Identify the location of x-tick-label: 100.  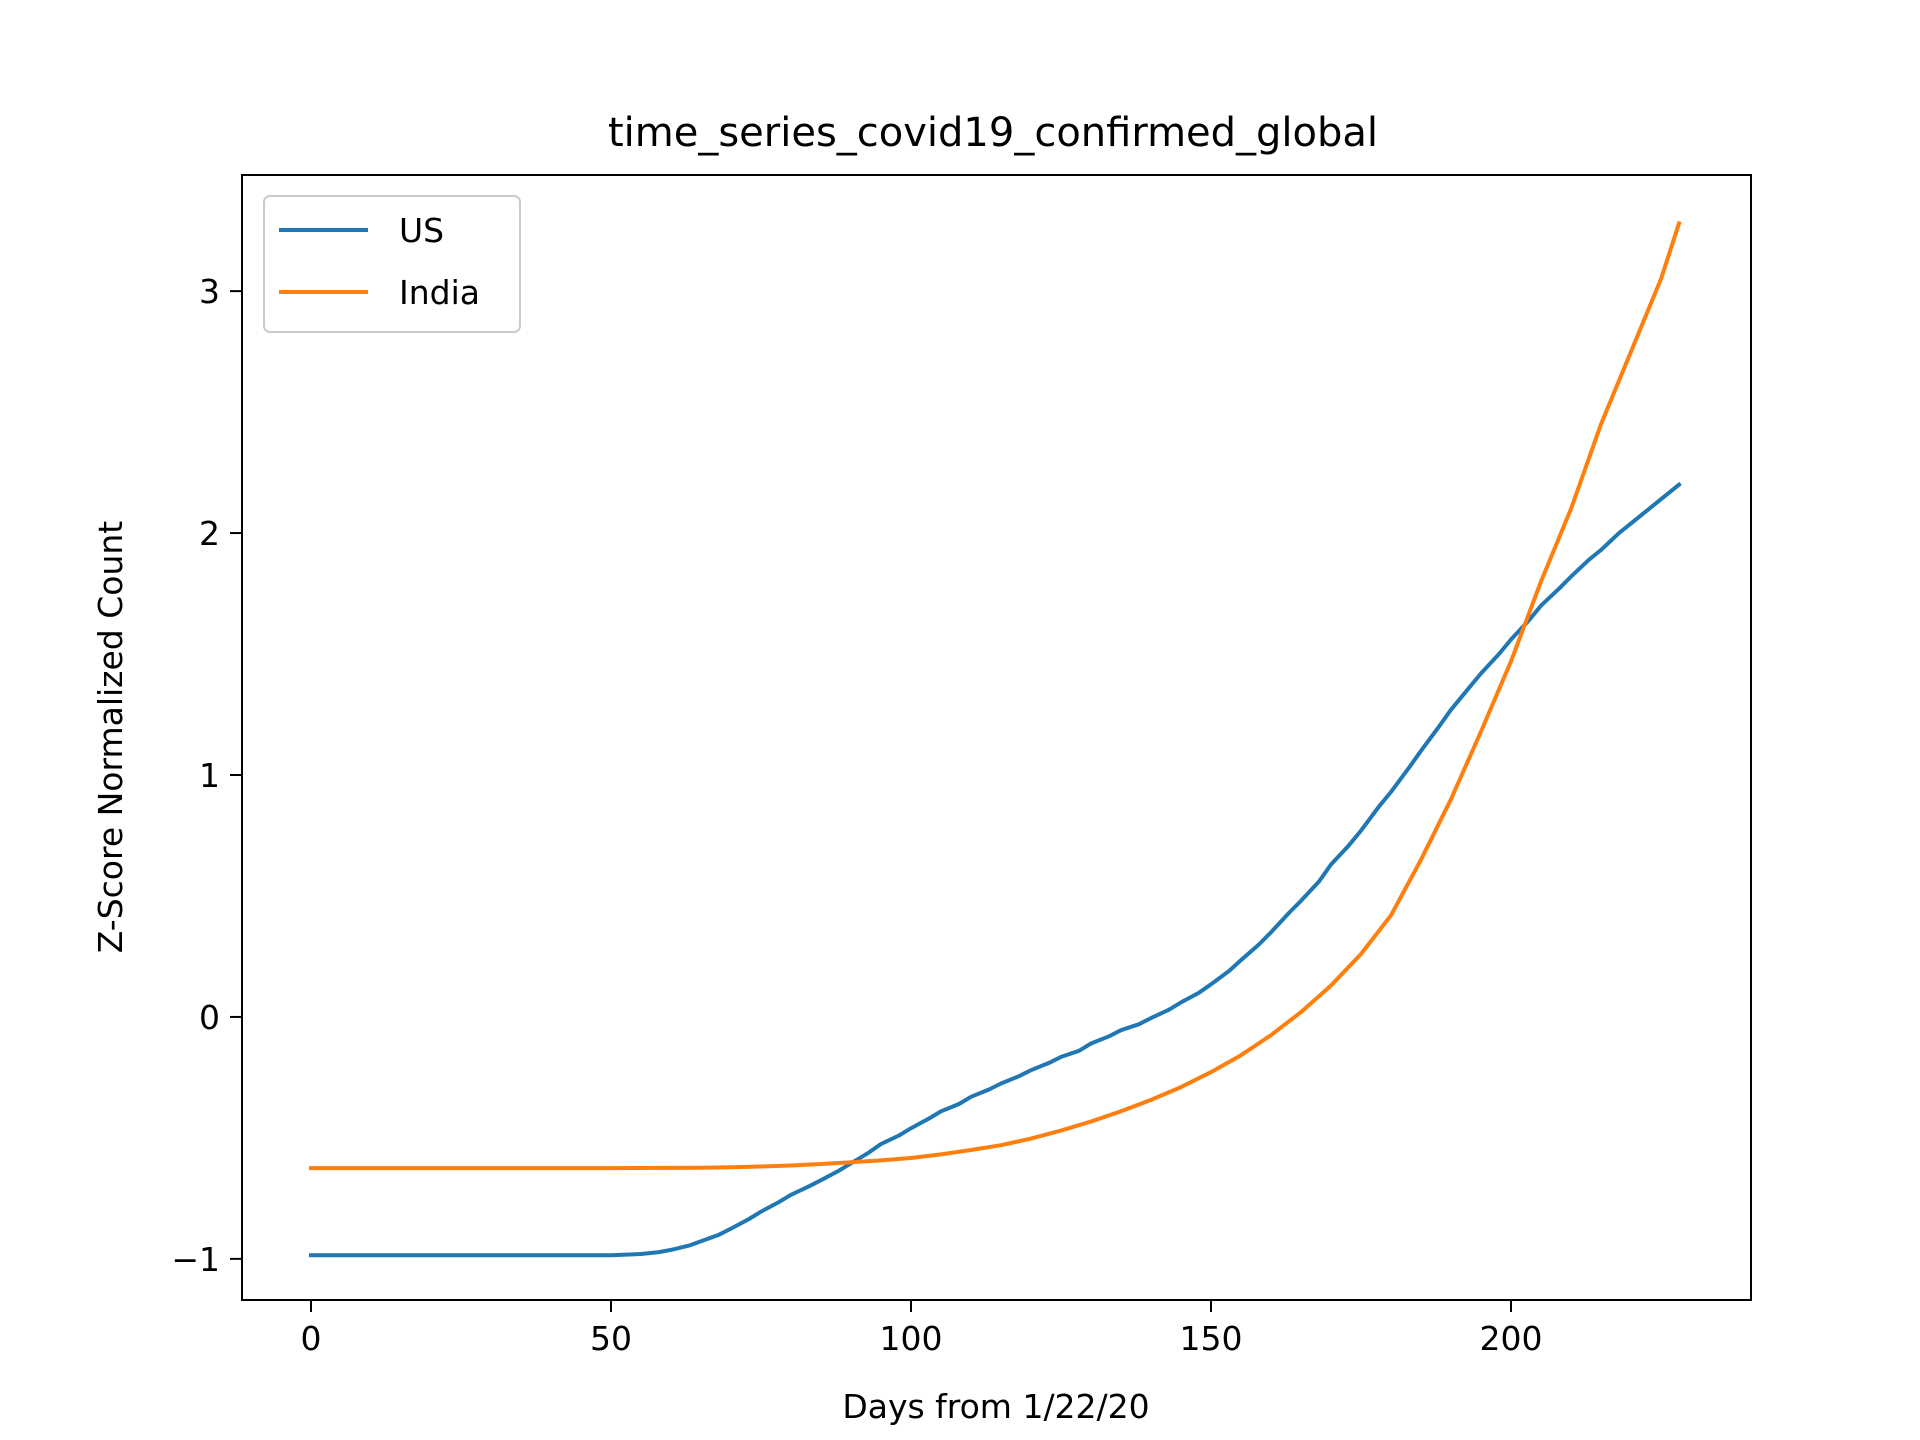
(911, 1338).